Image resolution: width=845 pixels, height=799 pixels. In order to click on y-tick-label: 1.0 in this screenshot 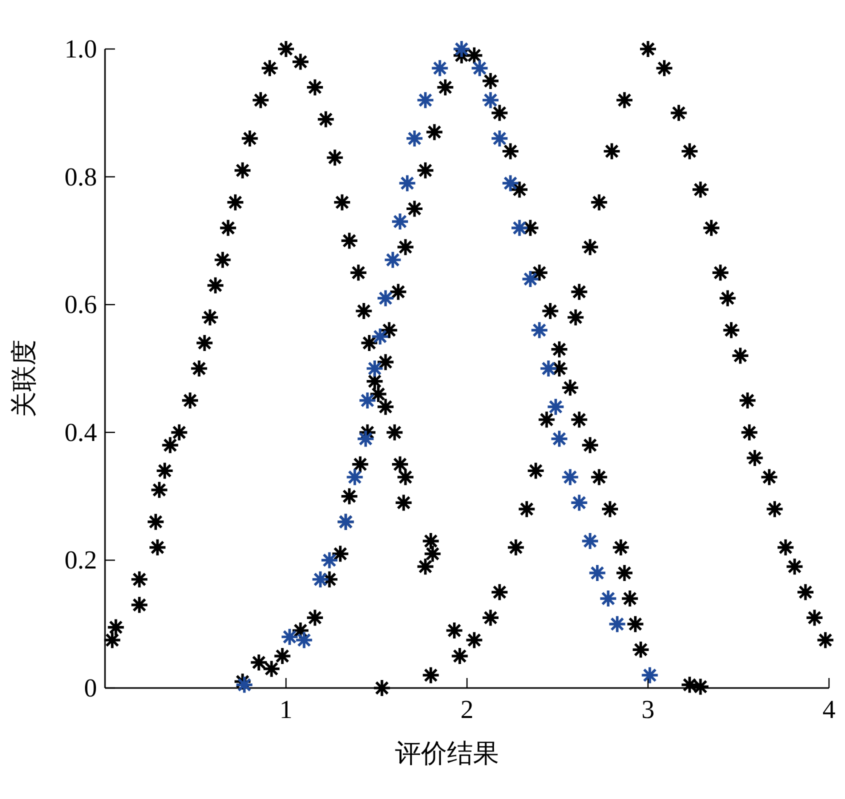, I will do `click(80, 49)`.